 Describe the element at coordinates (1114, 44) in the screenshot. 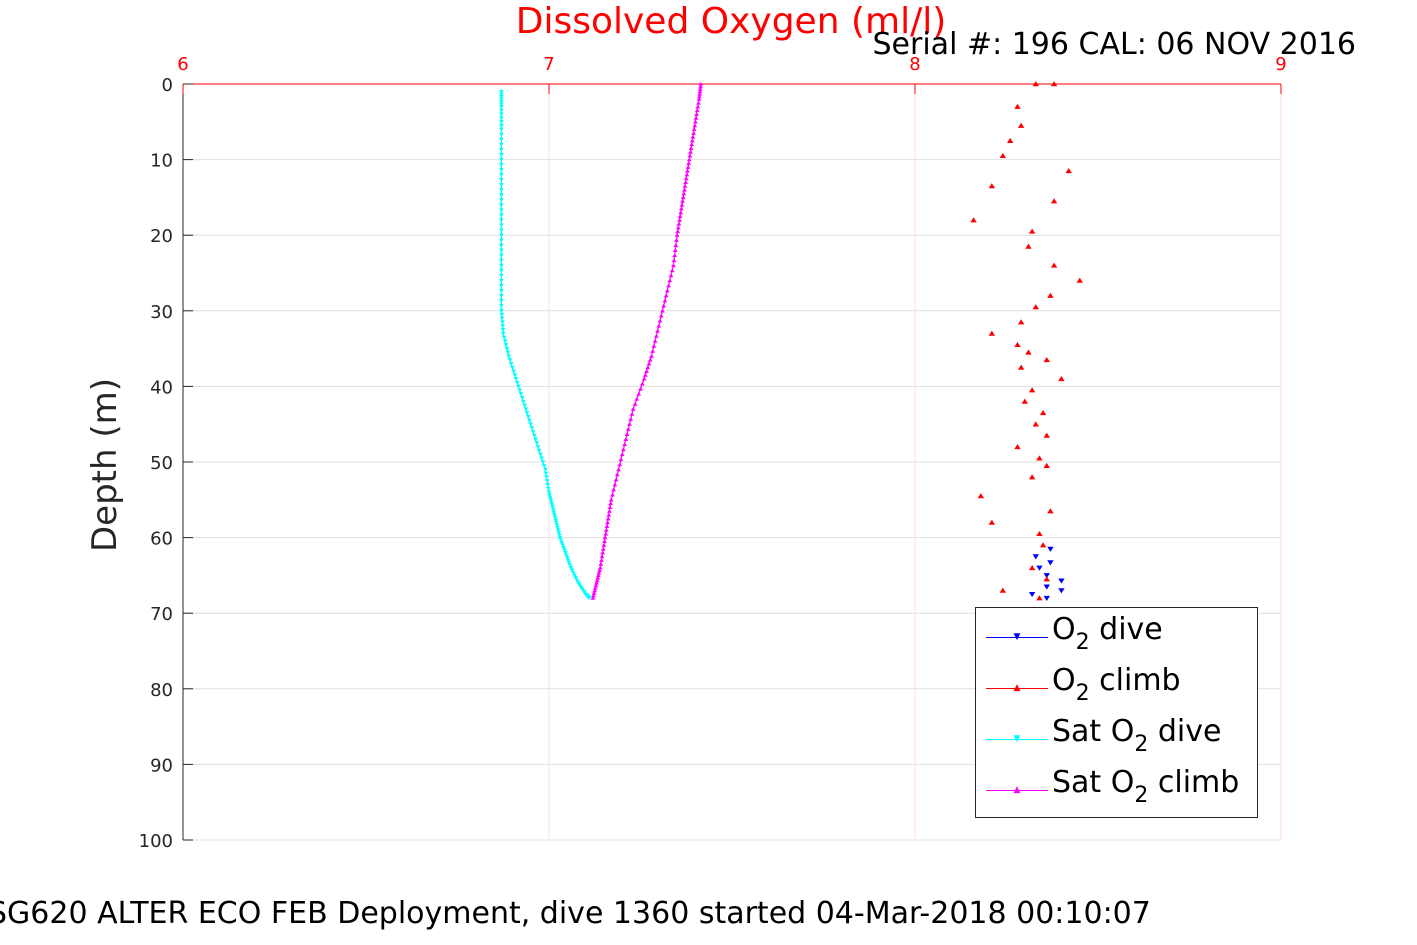

I see `serial-annotation: Serial #: 196 CAL: 06 NOV 2016` at that location.